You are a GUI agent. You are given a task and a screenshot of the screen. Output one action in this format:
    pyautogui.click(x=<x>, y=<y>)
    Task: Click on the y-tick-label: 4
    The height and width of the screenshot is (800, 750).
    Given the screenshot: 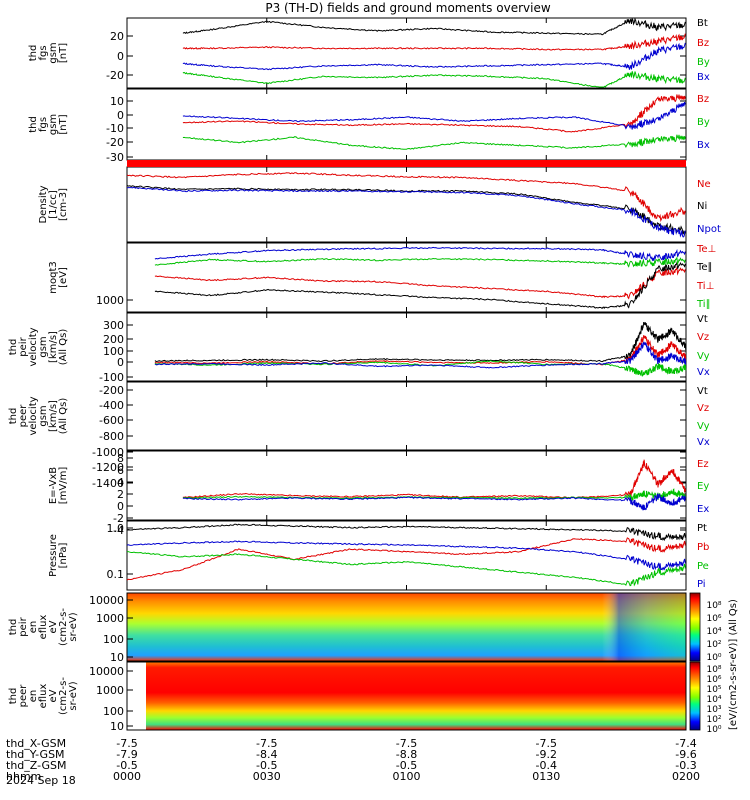 What is the action you would take?
    pyautogui.click(x=120, y=482)
    